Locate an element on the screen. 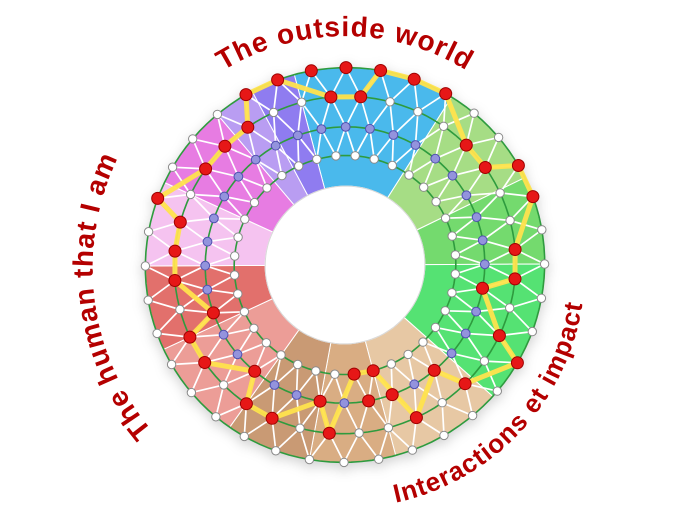 This screenshot has height=511, width=677. ring-outline is located at coordinates (345, 265).